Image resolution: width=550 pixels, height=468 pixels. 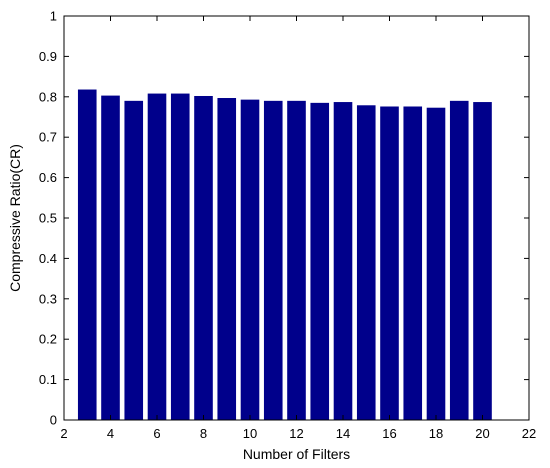 What do you see at coordinates (48, 339) in the screenshot?
I see `y-tick-label: 0.2` at bounding box center [48, 339].